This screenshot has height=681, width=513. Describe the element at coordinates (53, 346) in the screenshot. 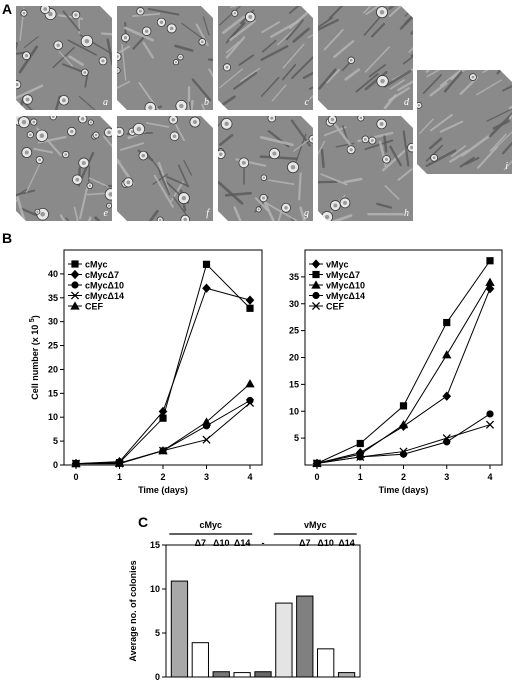

I see `y-tick-label: 25` at that location.